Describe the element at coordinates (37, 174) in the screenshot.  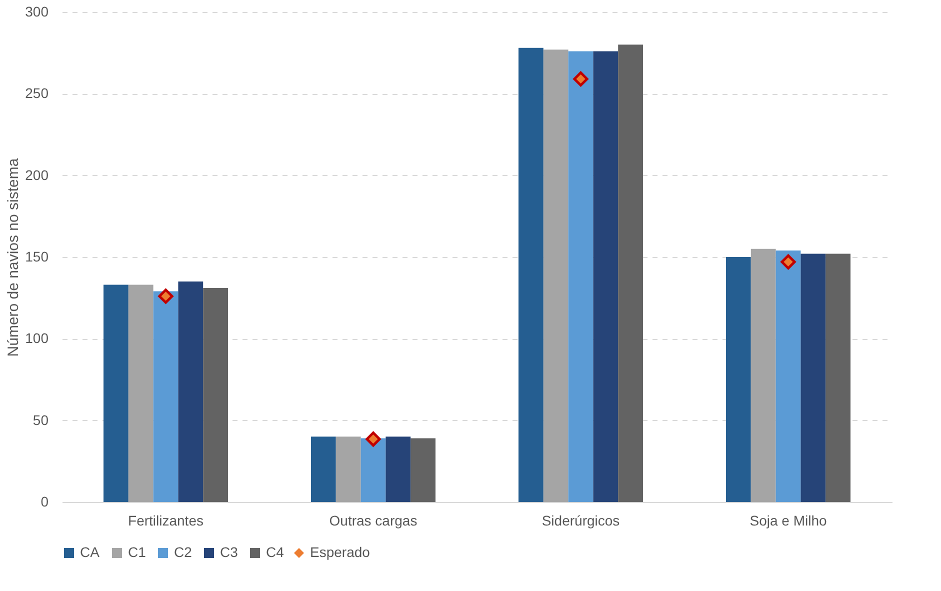
I see `y-tick-label: 200` at that location.